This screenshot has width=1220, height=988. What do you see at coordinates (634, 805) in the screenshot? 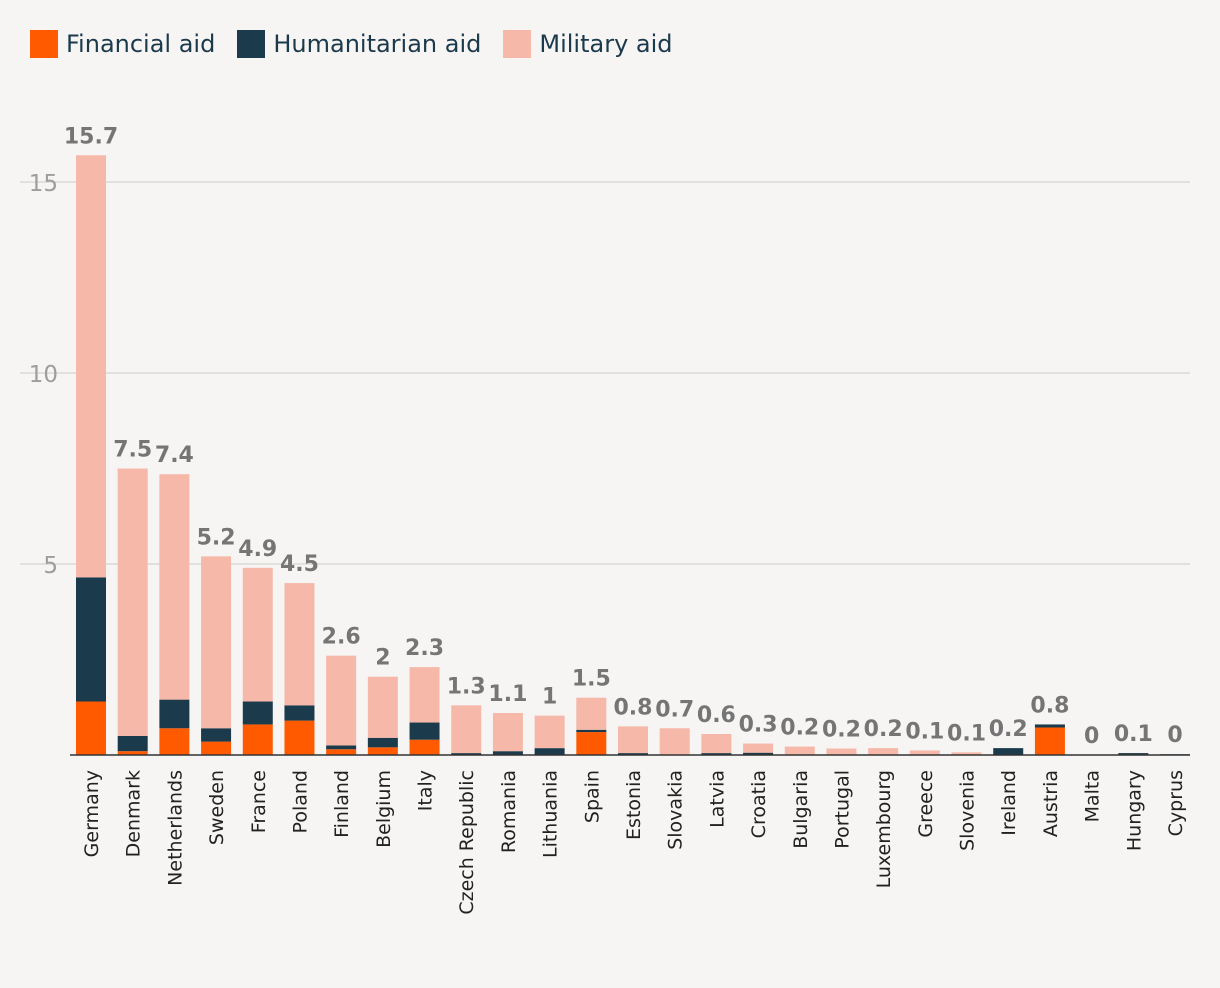
I see `x-tick-label: Estonia` at bounding box center [634, 805].